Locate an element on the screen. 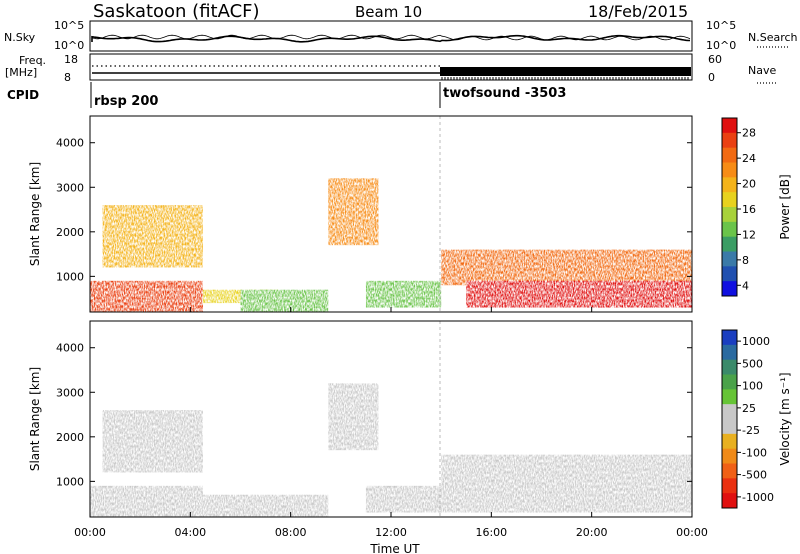  power-colorbar-tick-label: 16 is located at coordinates (749, 209).